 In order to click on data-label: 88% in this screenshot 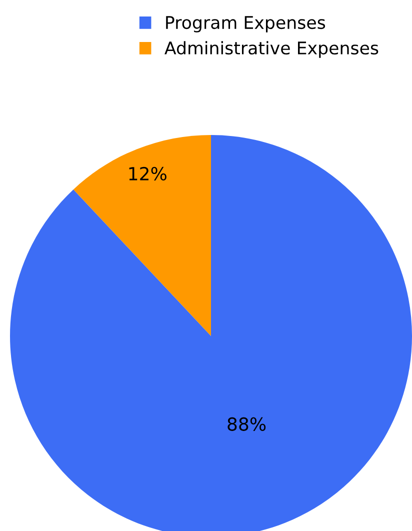, I will do `click(247, 424)`.